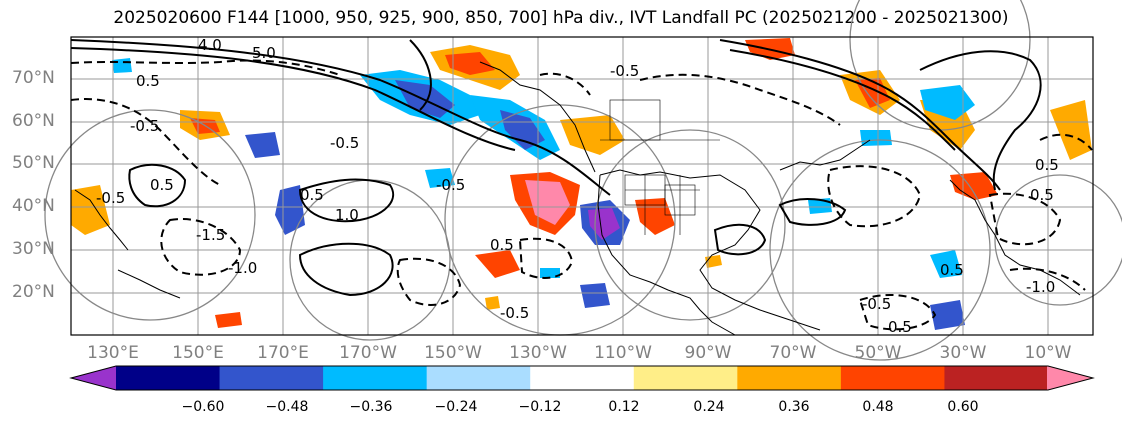 Image resolution: width=1122 pixels, height=429 pixels. Describe the element at coordinates (33, 121) in the screenshot. I see `lat-label-60n: 60°N` at that location.